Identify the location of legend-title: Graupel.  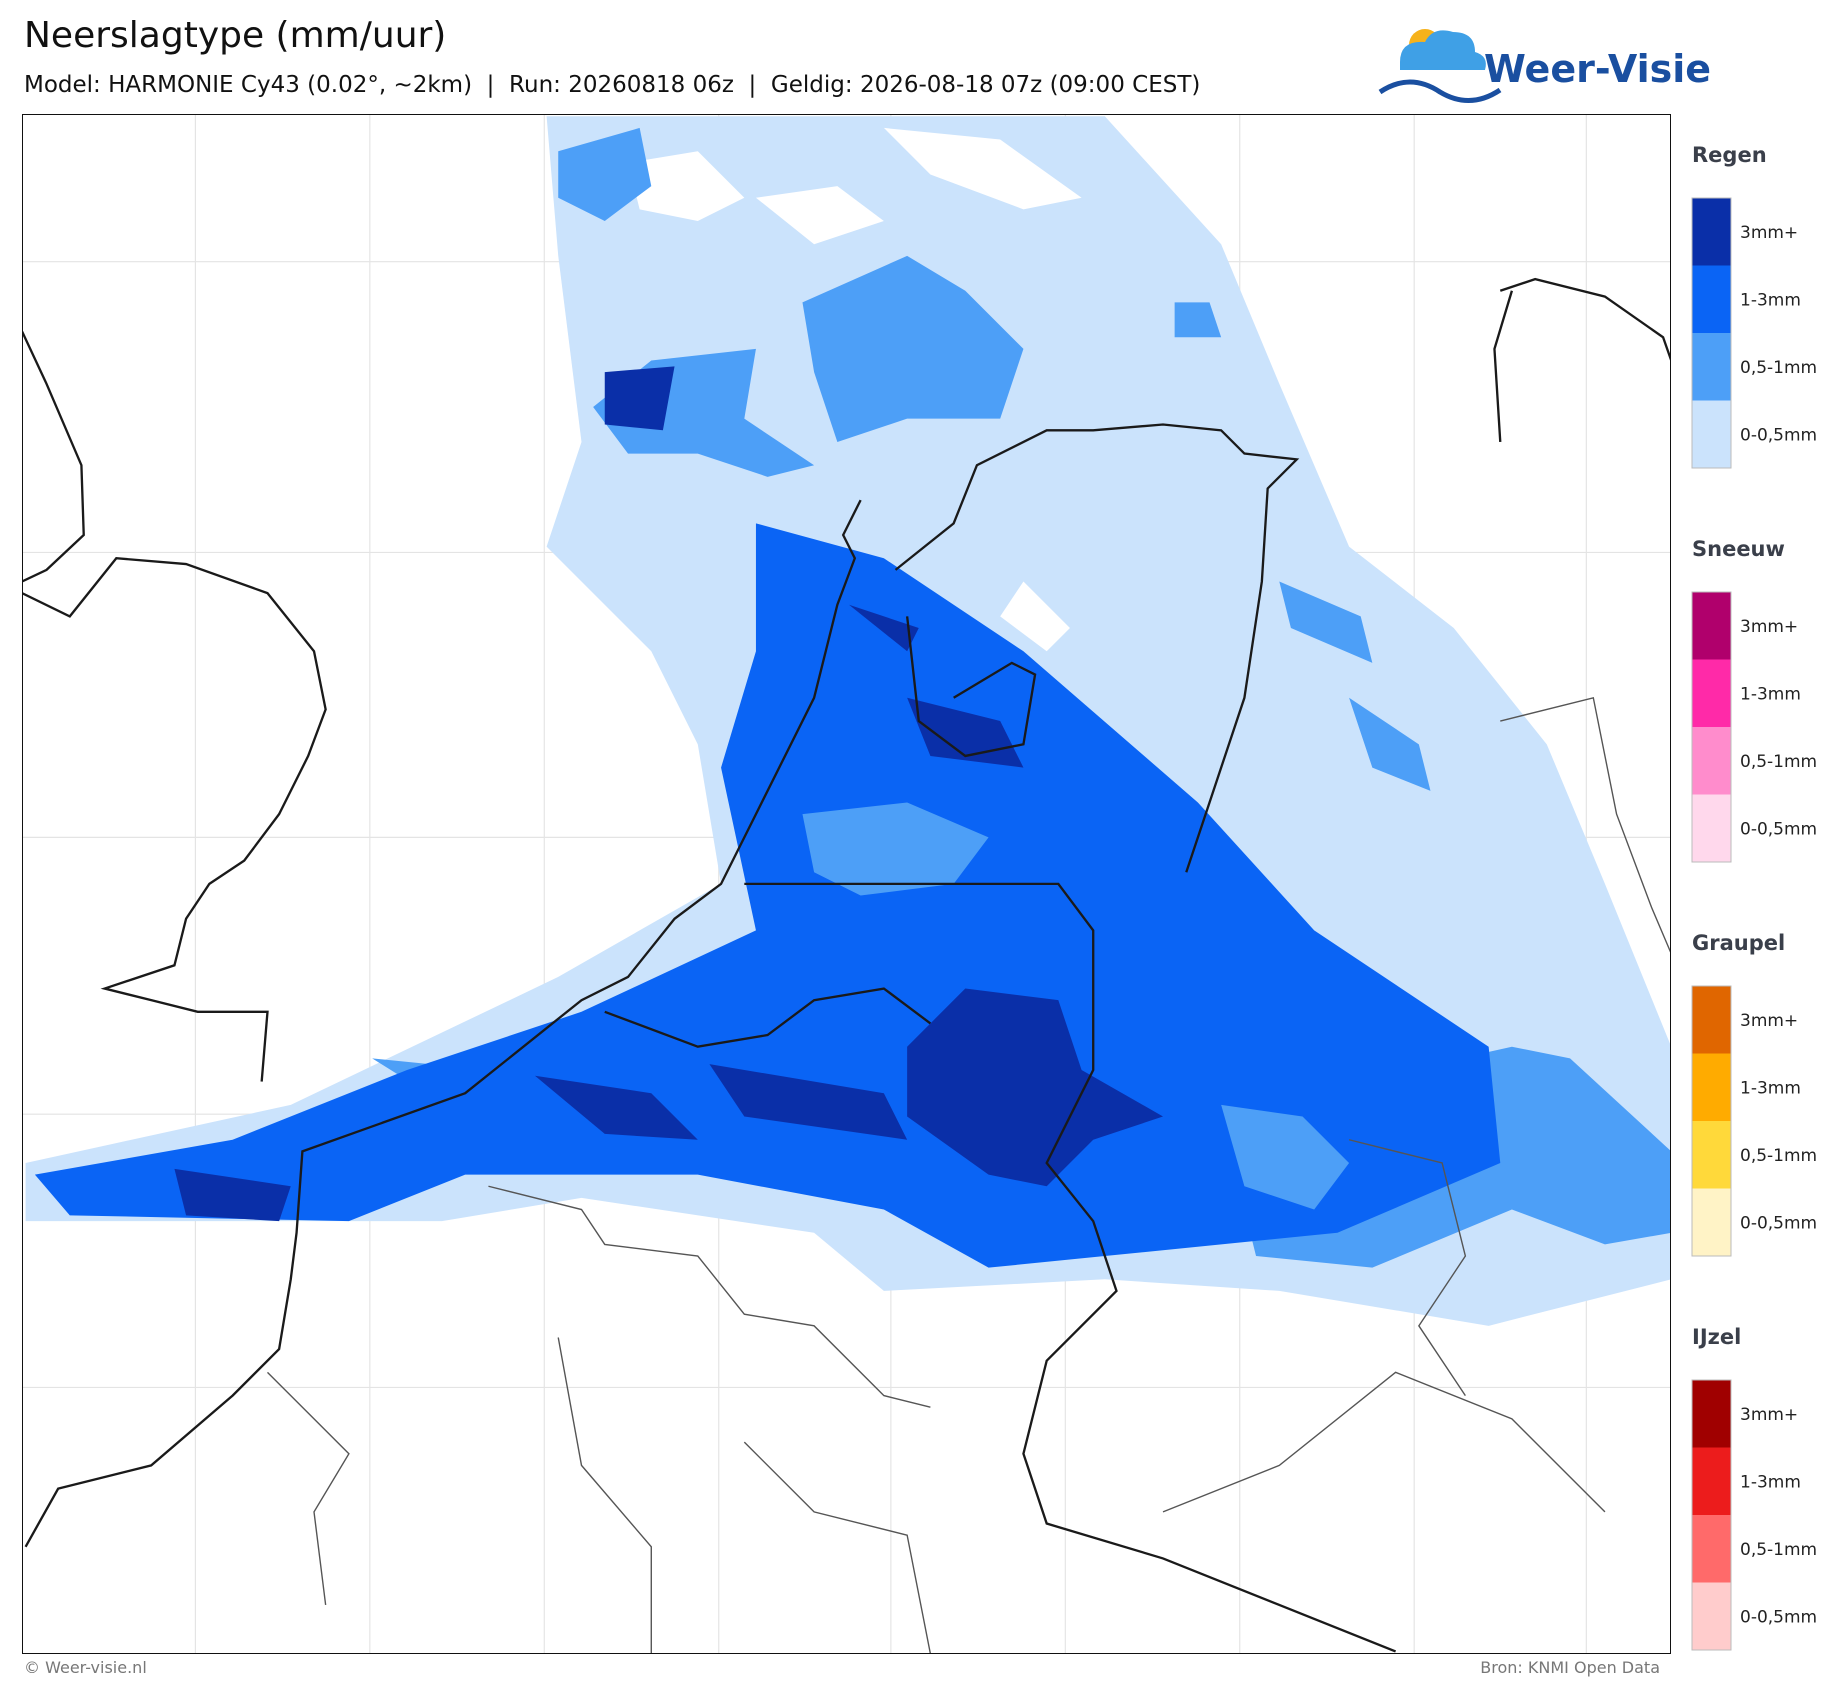
(1738, 943).